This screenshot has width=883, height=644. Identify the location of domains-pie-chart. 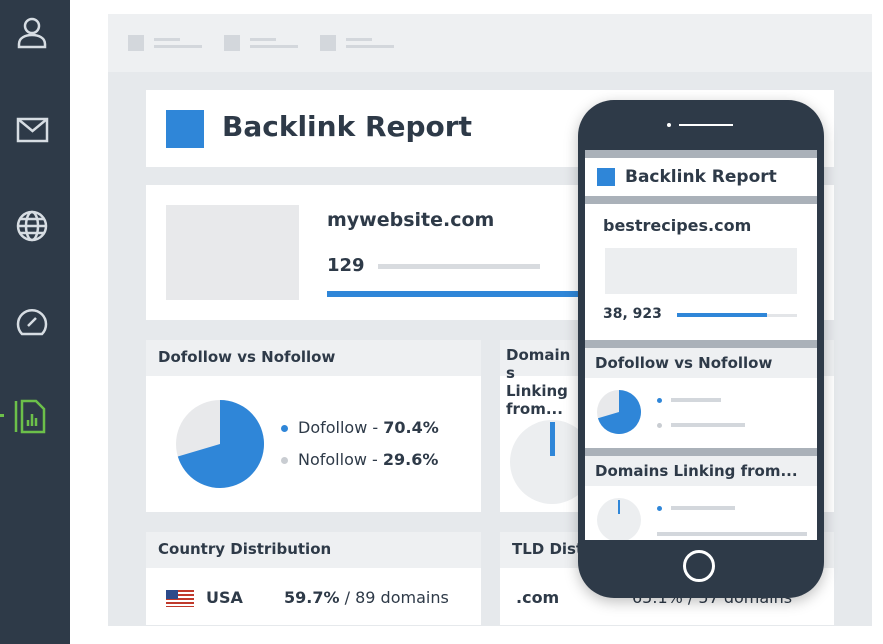
(539, 461).